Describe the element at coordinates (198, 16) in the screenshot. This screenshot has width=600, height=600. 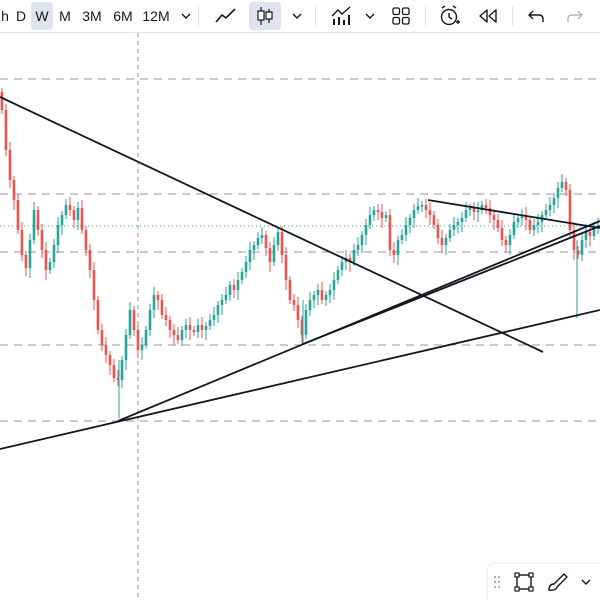
I see `toolbar-separator` at that location.